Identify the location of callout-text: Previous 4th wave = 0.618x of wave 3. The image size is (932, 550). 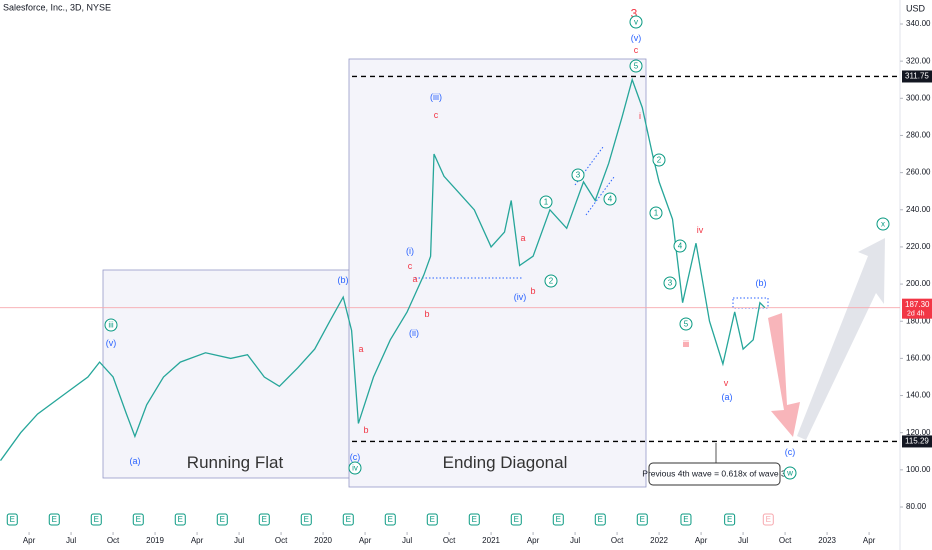
(714, 473).